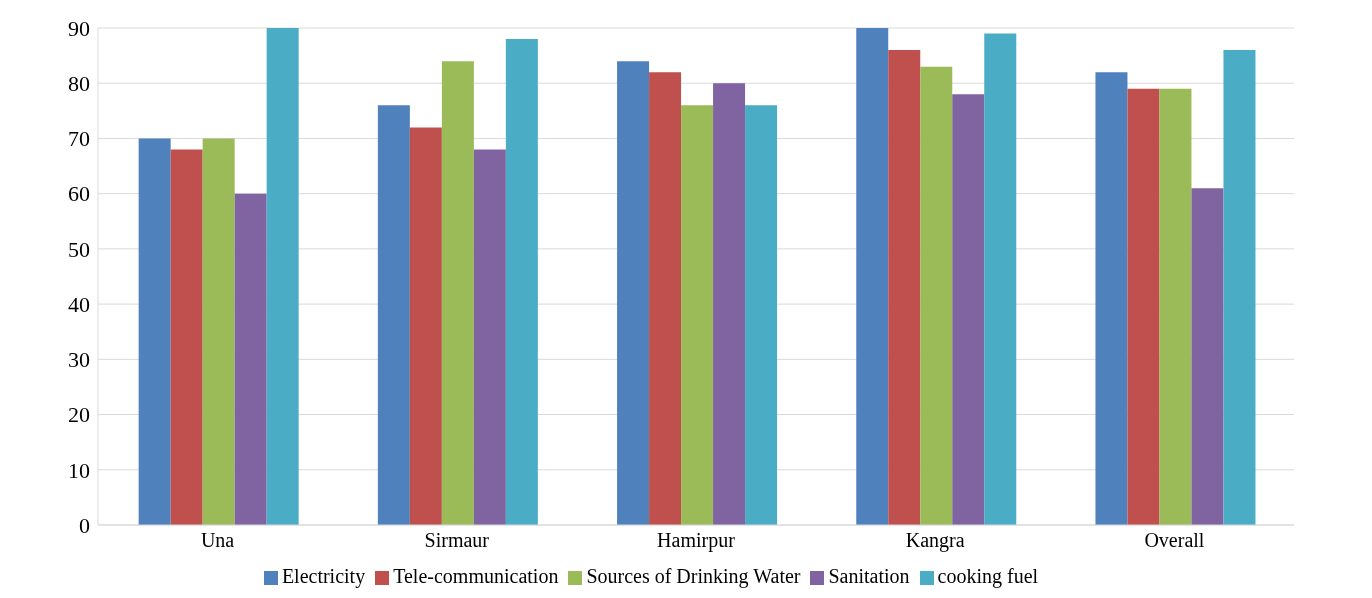 The width and height of the screenshot is (1372, 598). Describe the element at coordinates (79, 415) in the screenshot. I see `y-tick-label: 20` at that location.